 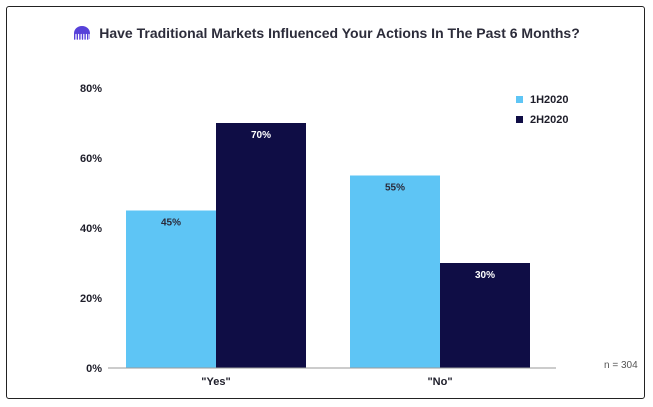 What do you see at coordinates (549, 100) in the screenshot?
I see `legend-label: 1H2020` at bounding box center [549, 100].